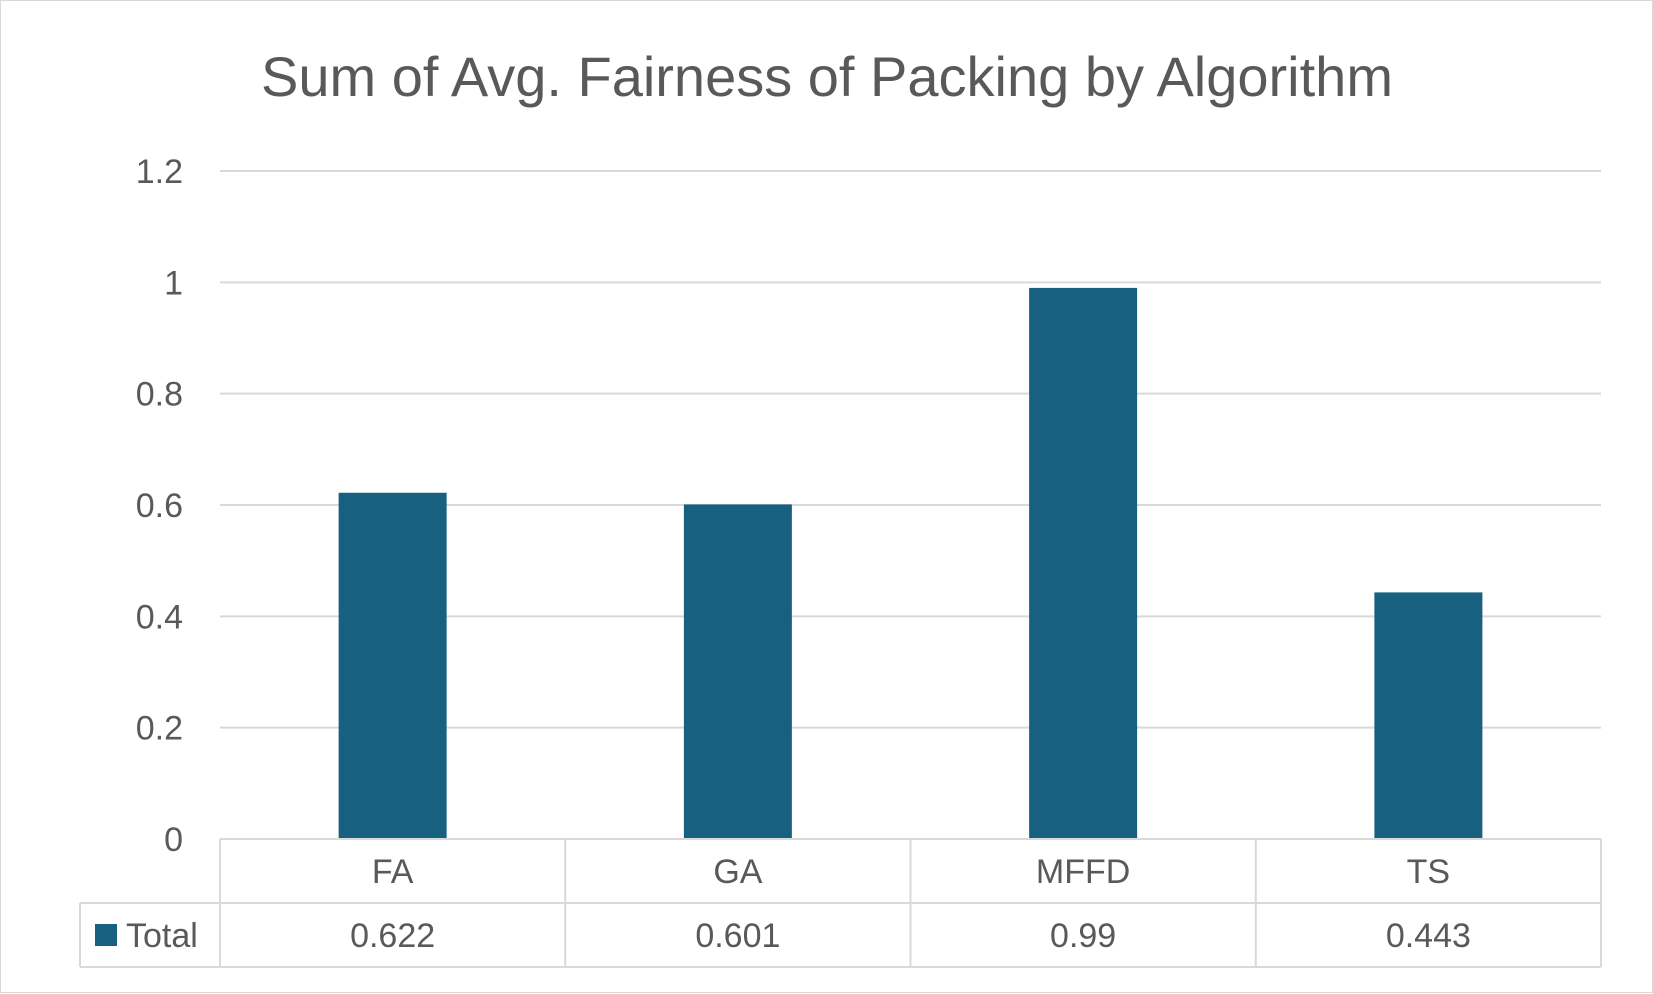  Describe the element at coordinates (159, 617) in the screenshot. I see `y-tick-label: 0.4` at that location.